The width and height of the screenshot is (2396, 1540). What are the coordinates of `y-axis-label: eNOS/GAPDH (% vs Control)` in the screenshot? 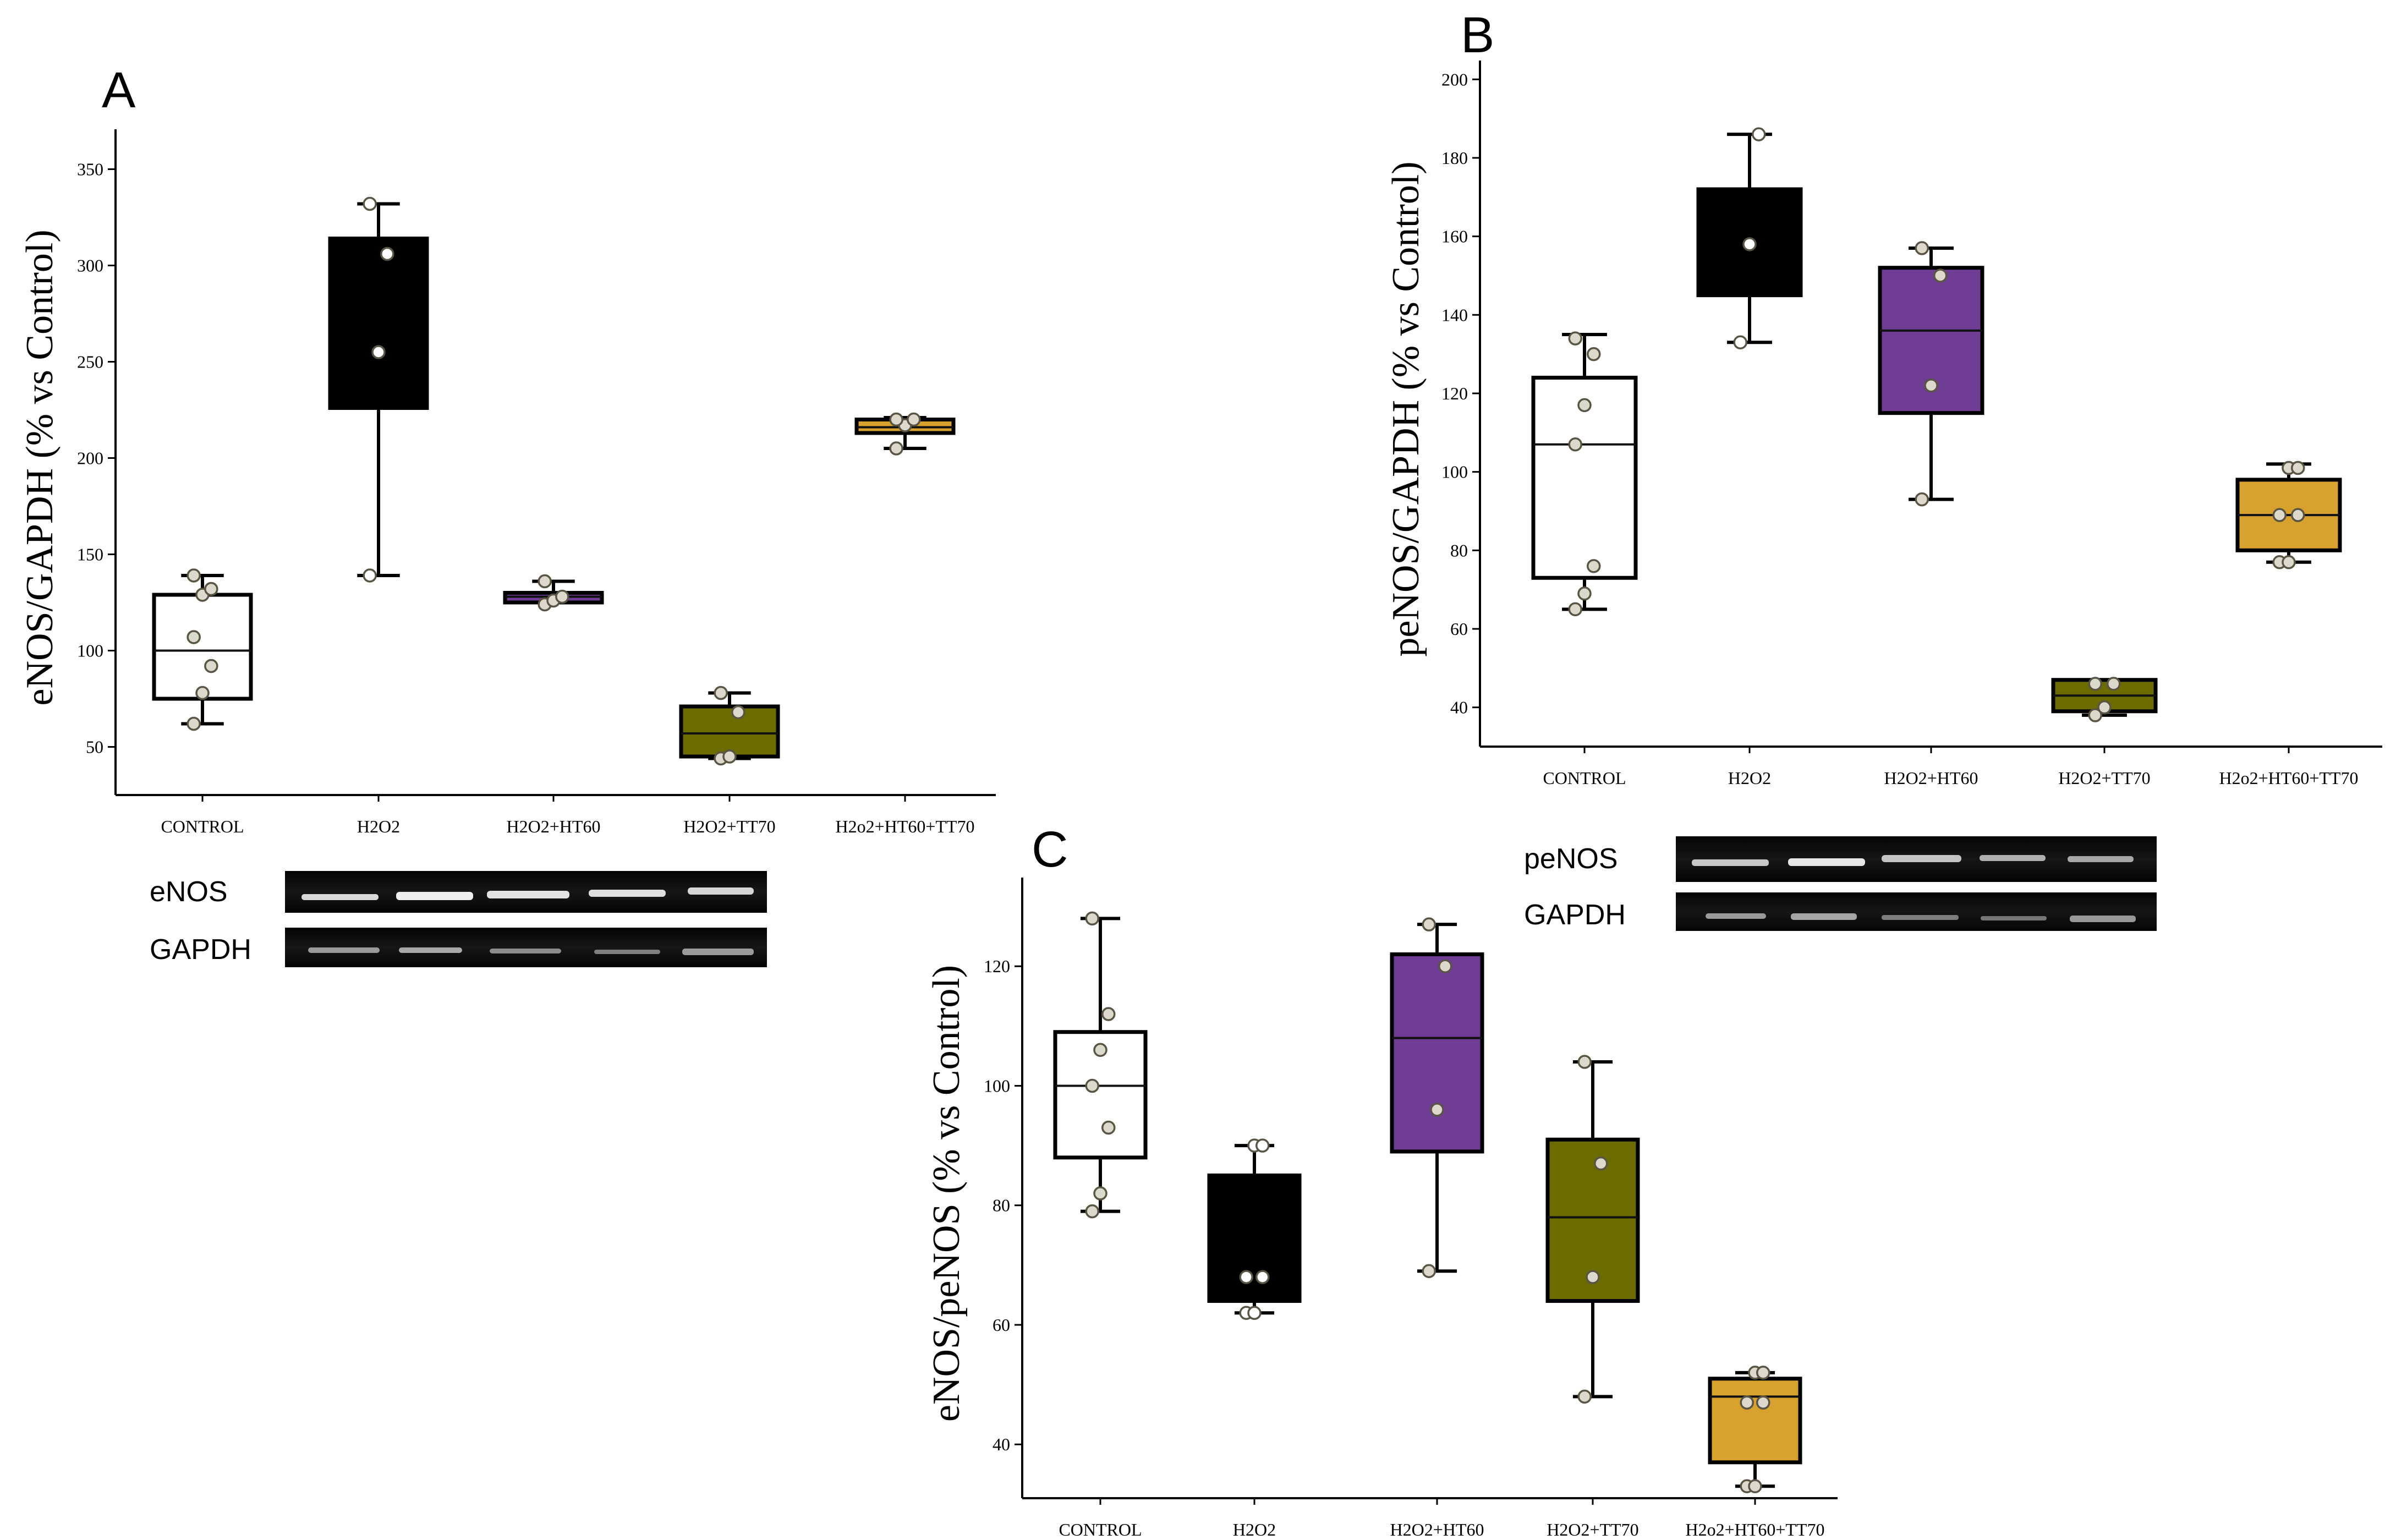 It's located at (40, 467).